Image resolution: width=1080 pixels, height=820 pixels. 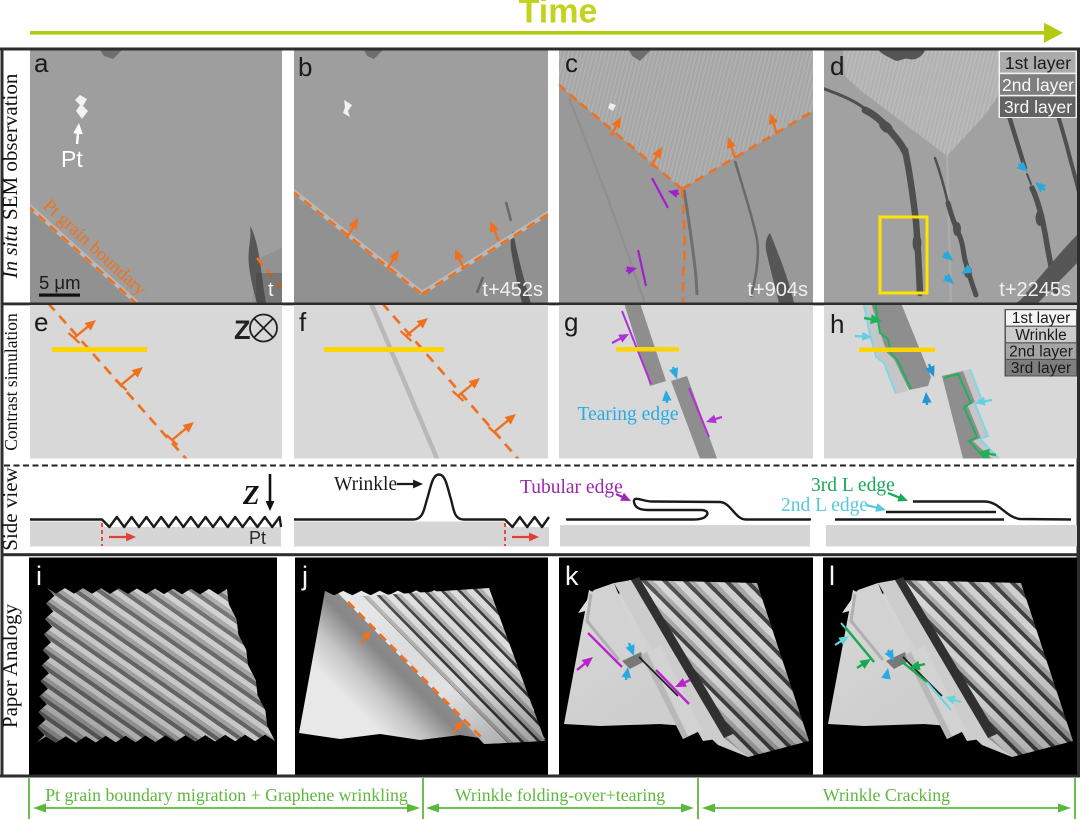 I want to click on svg-text: Tearing edge, so click(x=628, y=414).